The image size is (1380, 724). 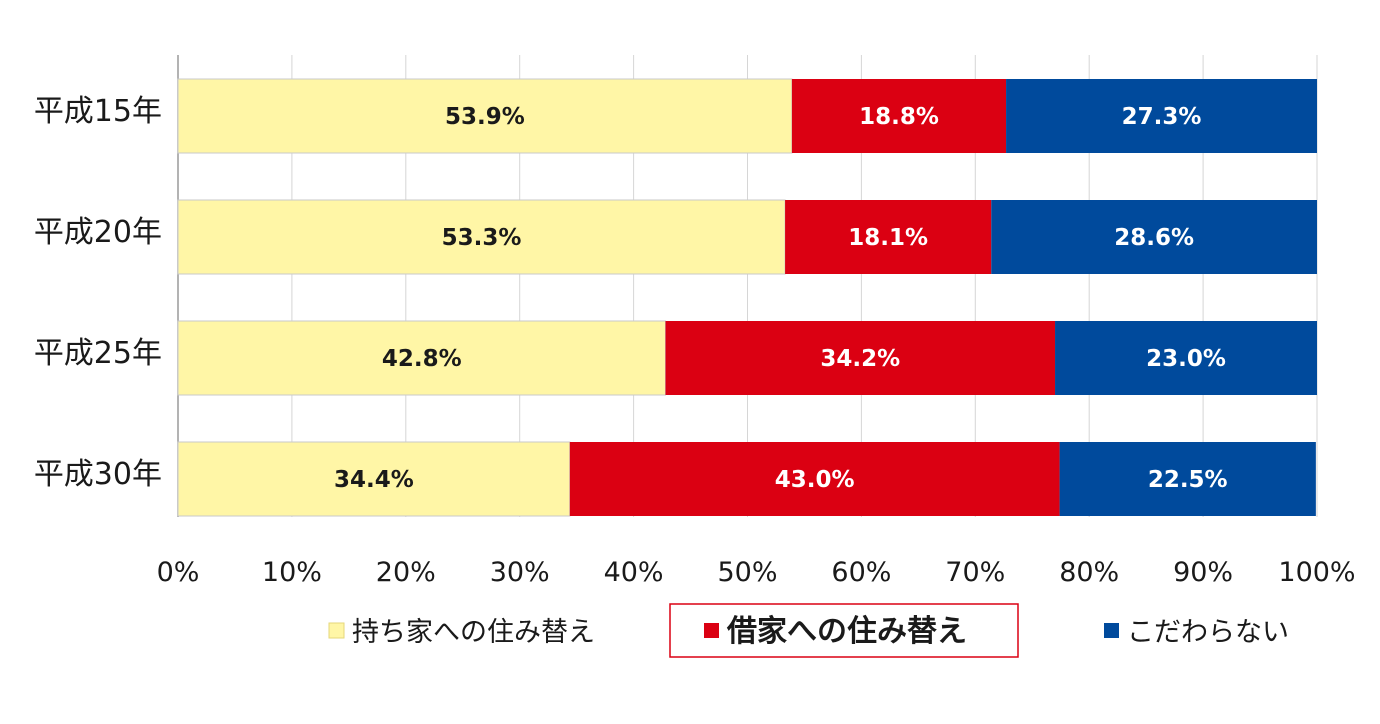 I want to click on x-tick-label: 60%, so click(x=861, y=572).